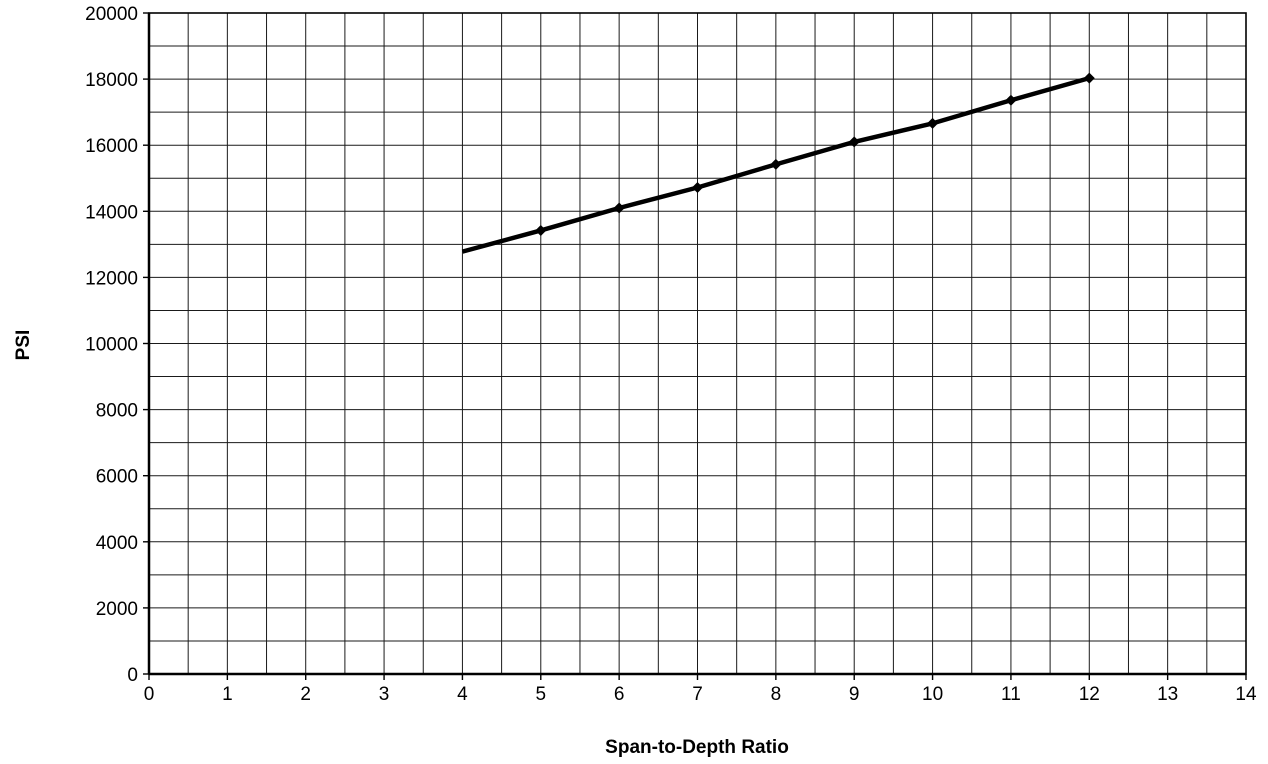 Image resolution: width=1268 pixels, height=764 pixels. I want to click on x-tick-label: 13, so click(1167, 694).